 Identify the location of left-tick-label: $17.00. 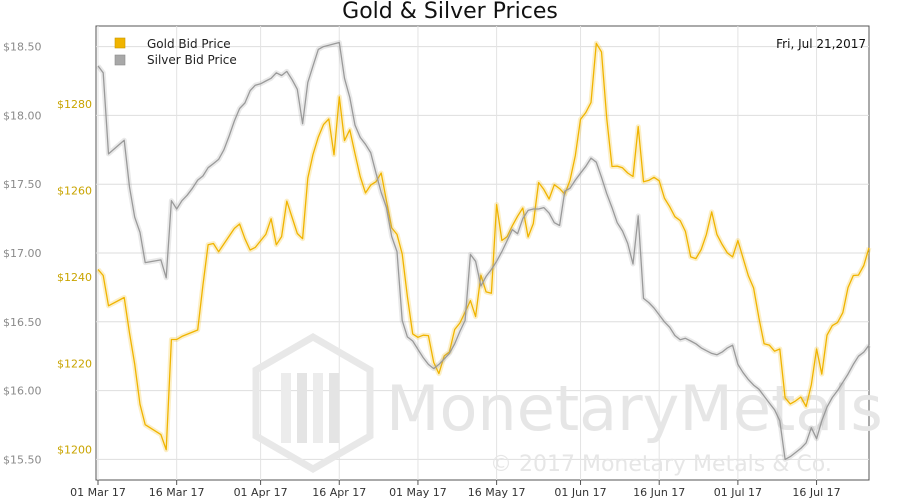
(22, 253).